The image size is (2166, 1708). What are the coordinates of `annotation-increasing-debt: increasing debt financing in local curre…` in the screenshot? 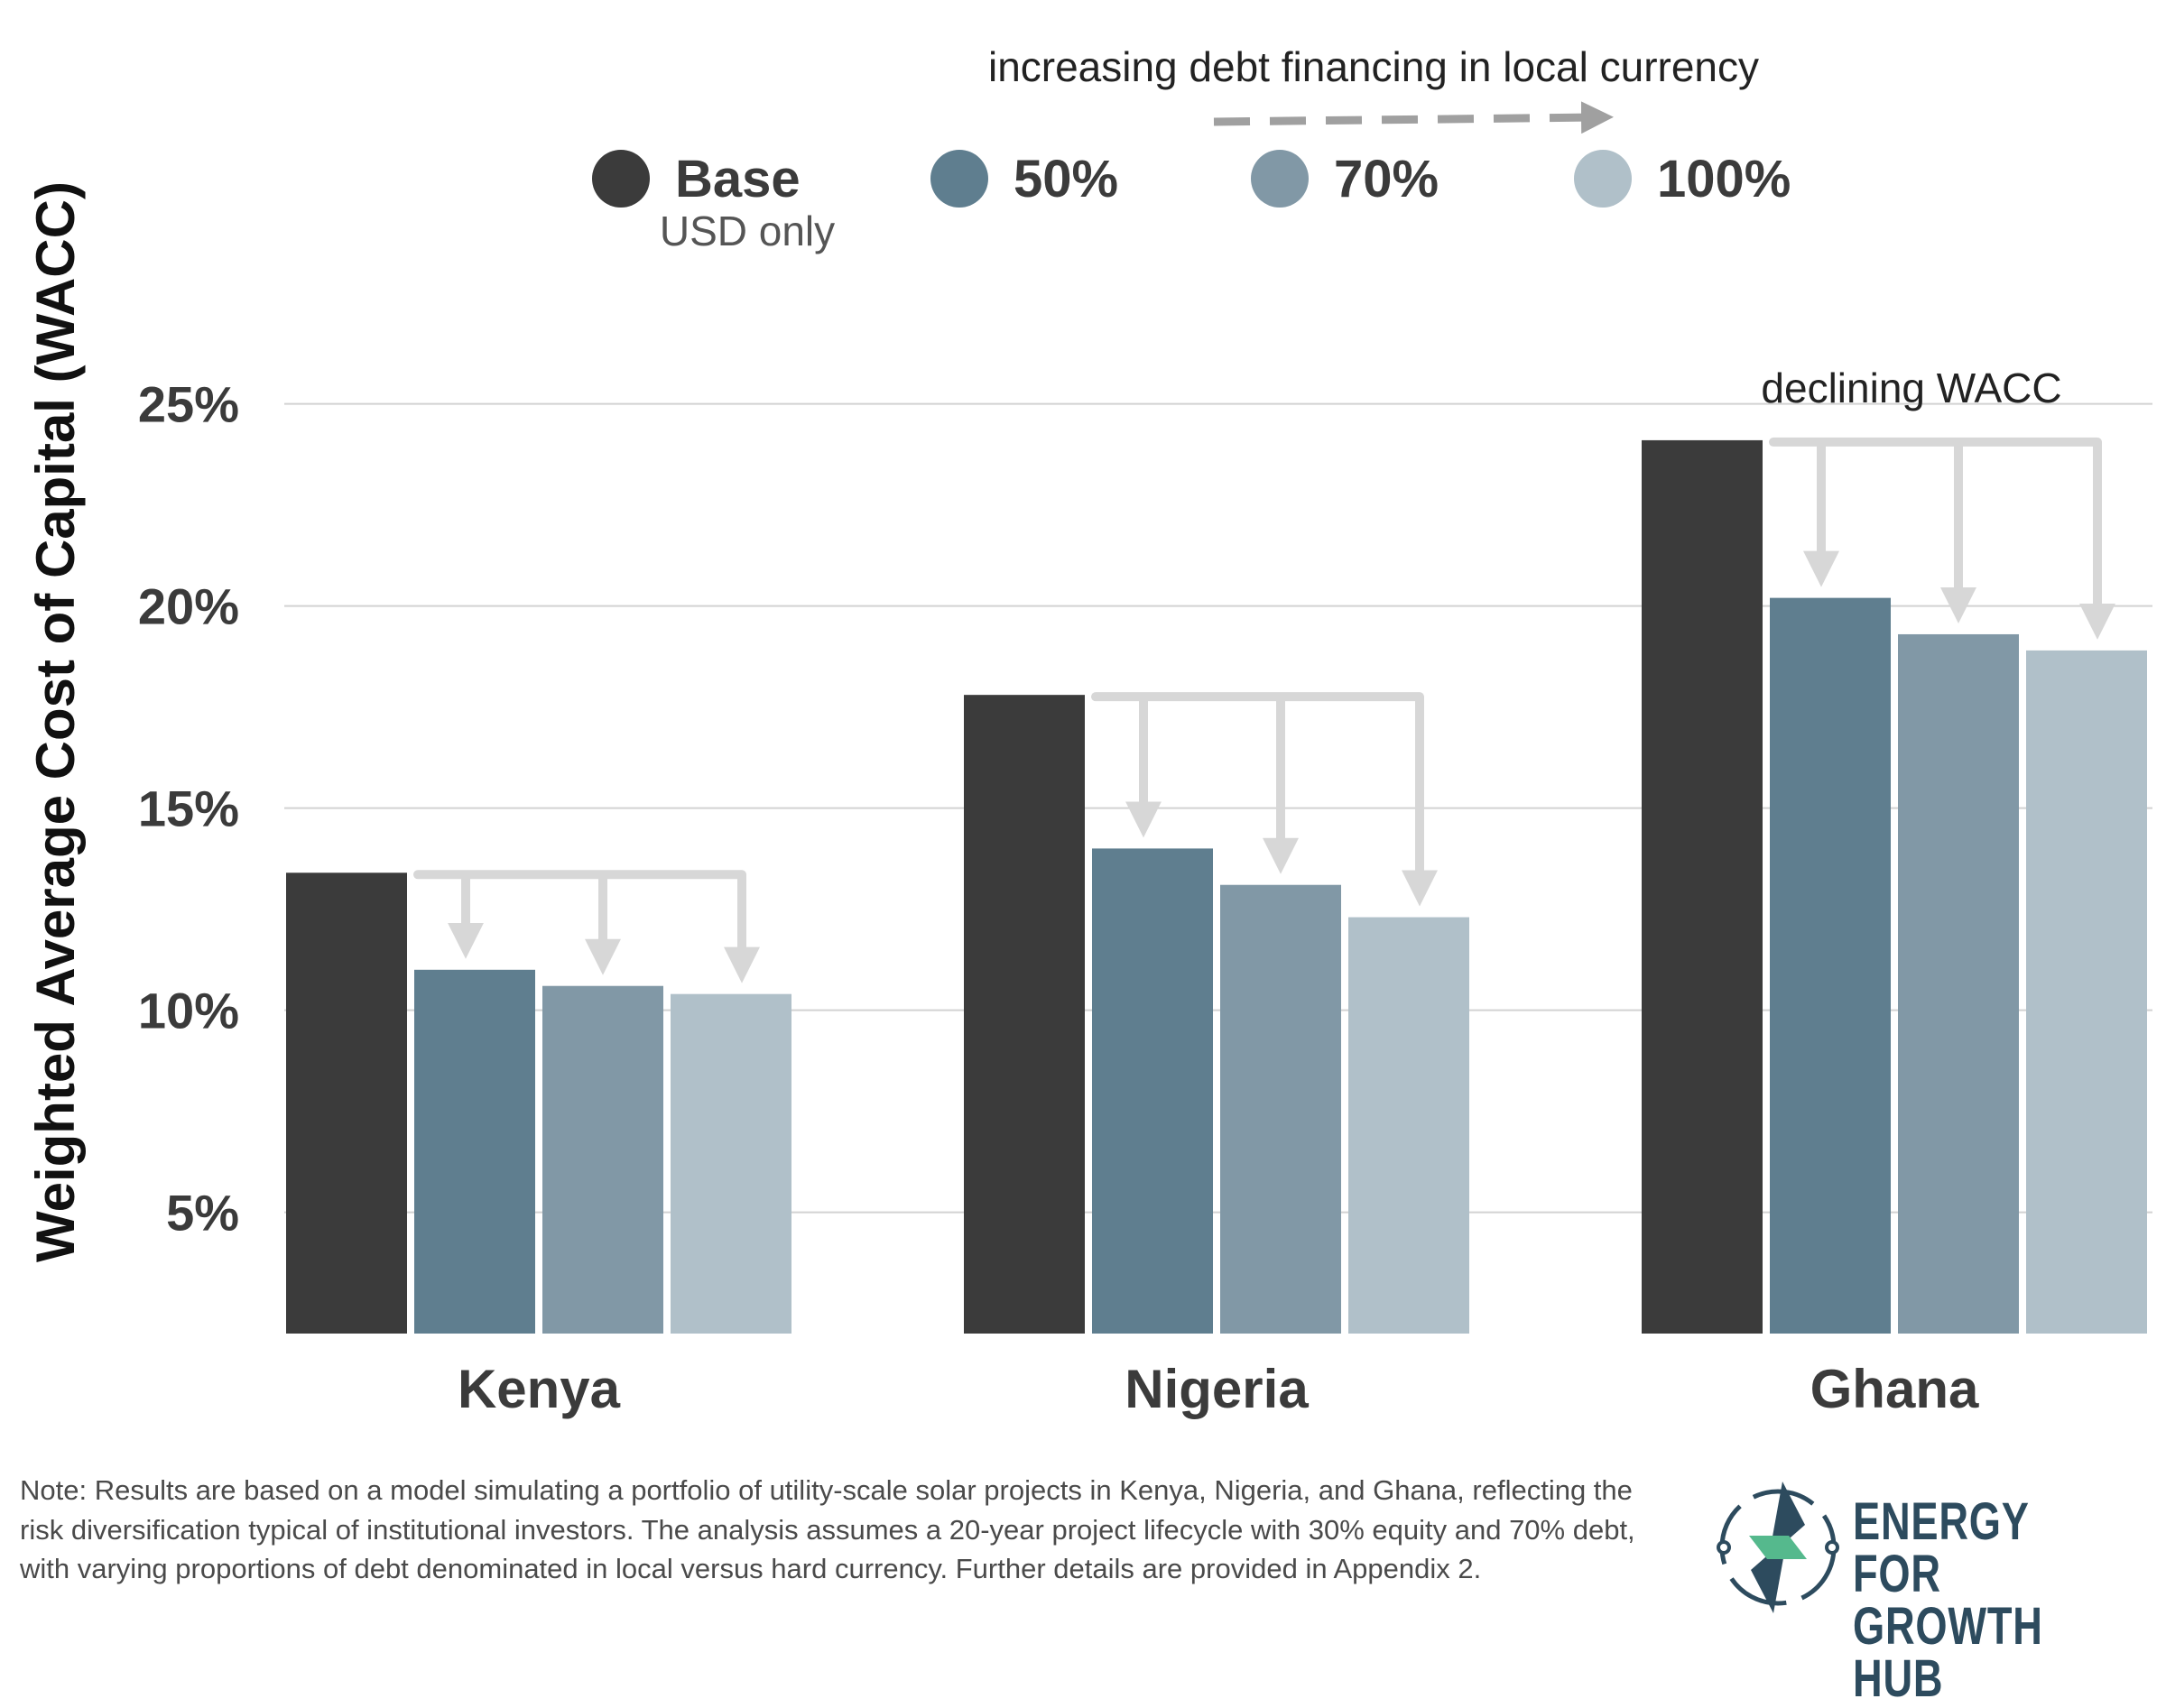 It's located at (1373, 66).